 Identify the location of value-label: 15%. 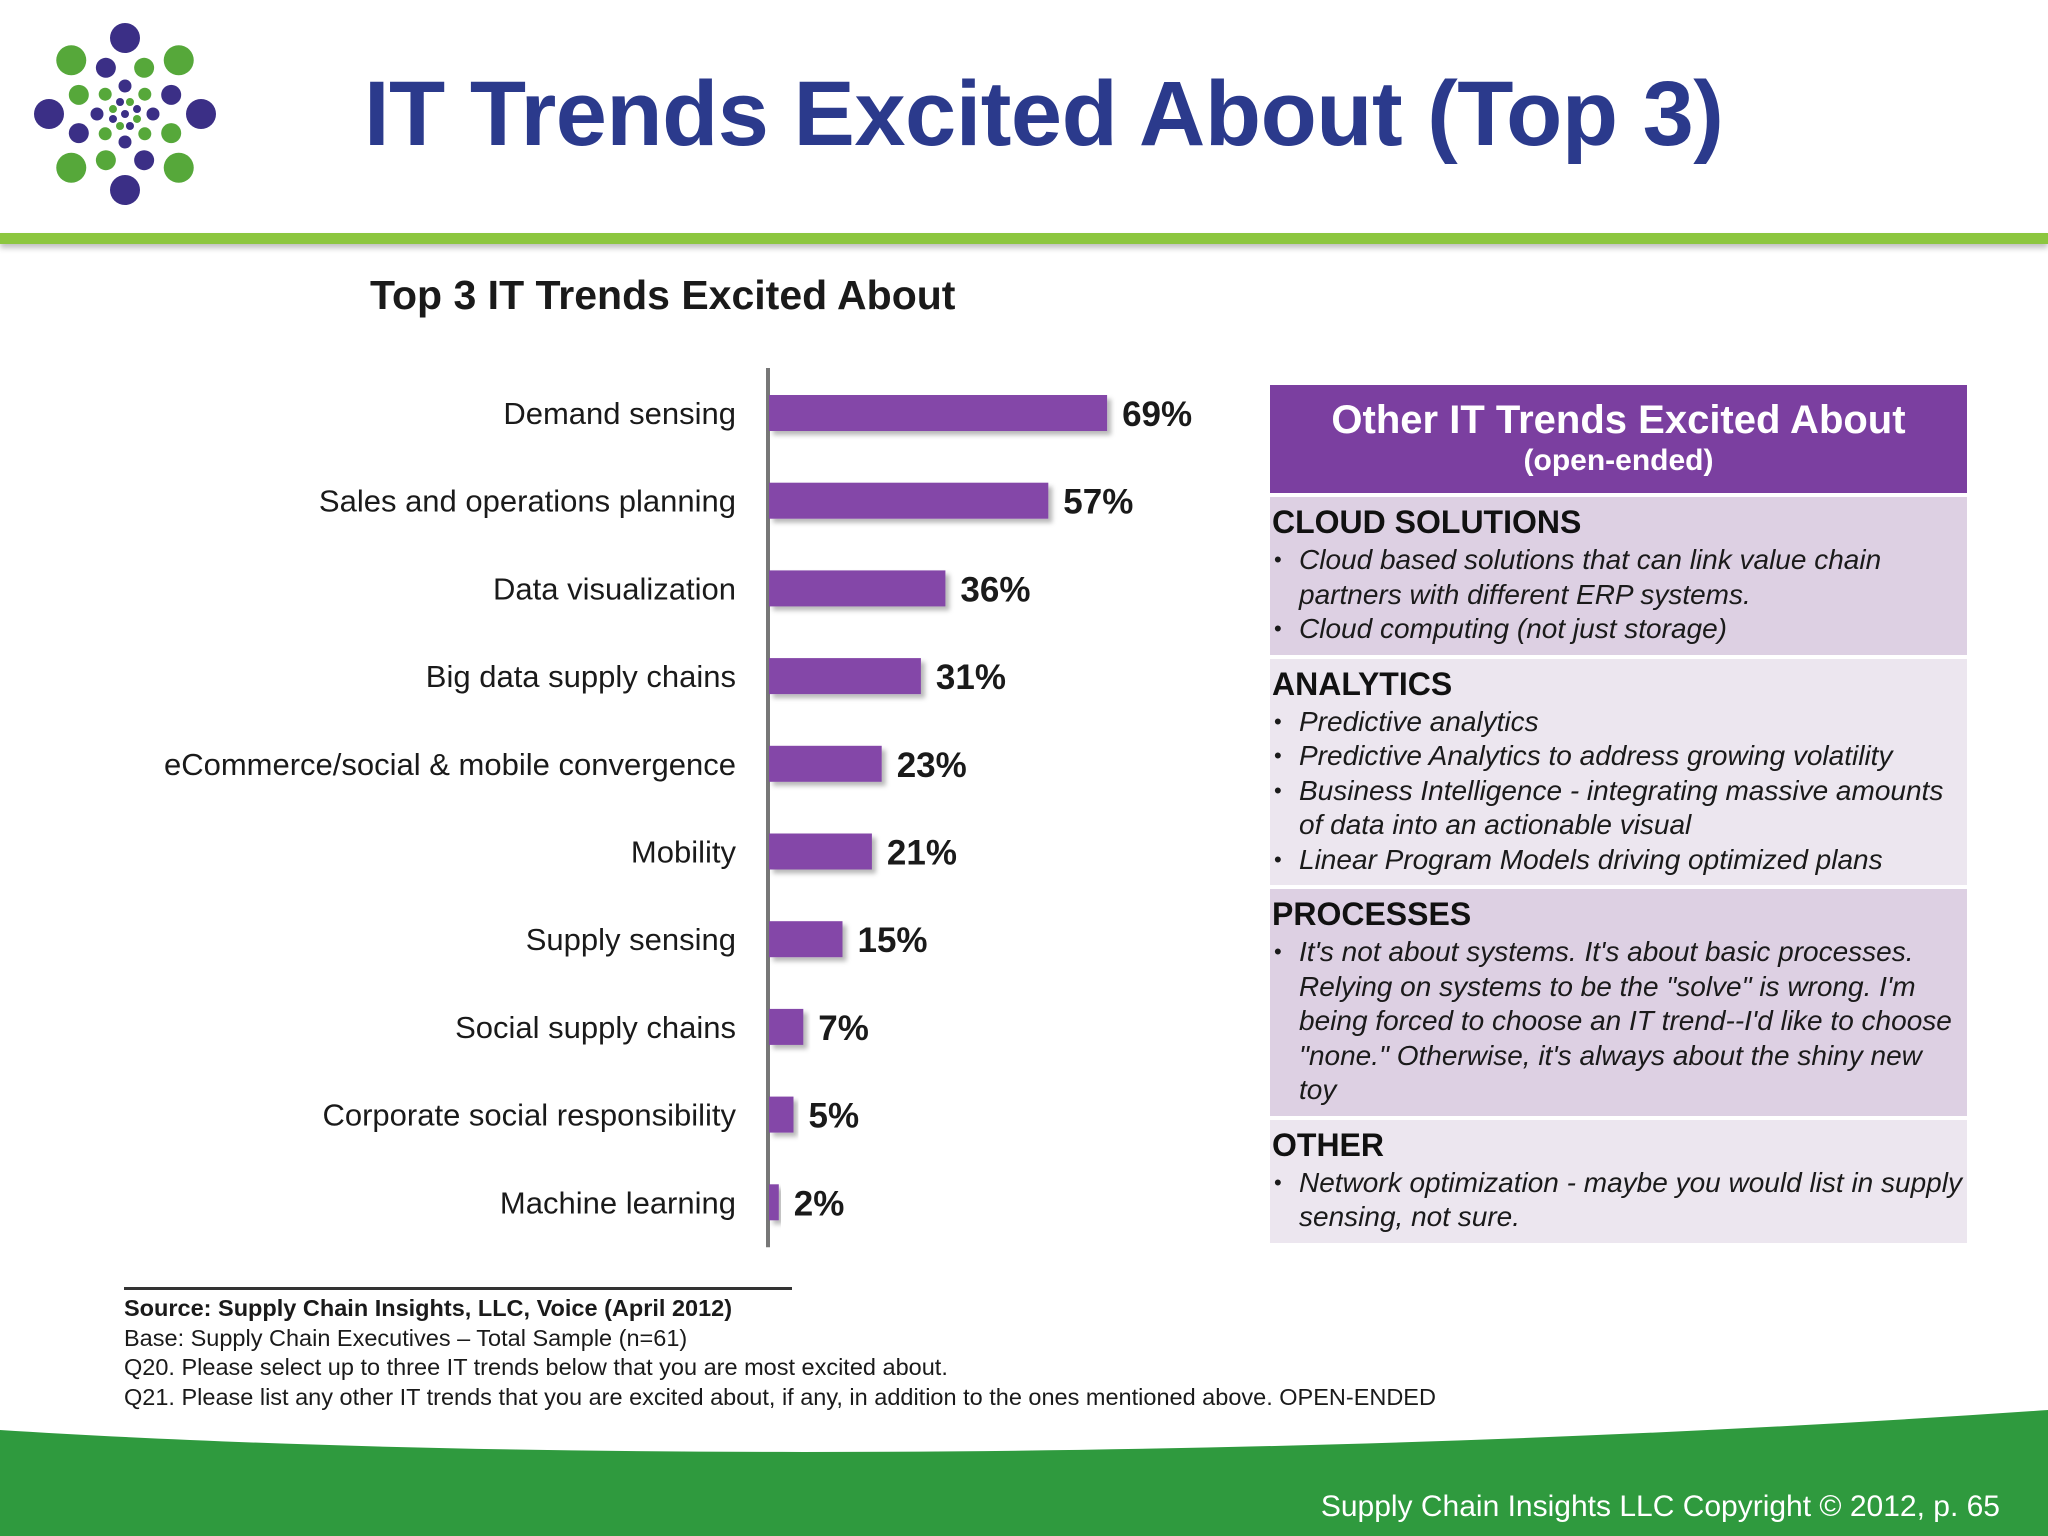
(893, 940).